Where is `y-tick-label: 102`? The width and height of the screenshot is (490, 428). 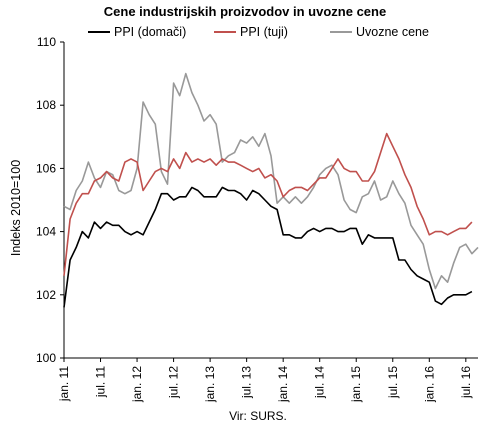 y-tick-label: 102 is located at coordinates (46, 295).